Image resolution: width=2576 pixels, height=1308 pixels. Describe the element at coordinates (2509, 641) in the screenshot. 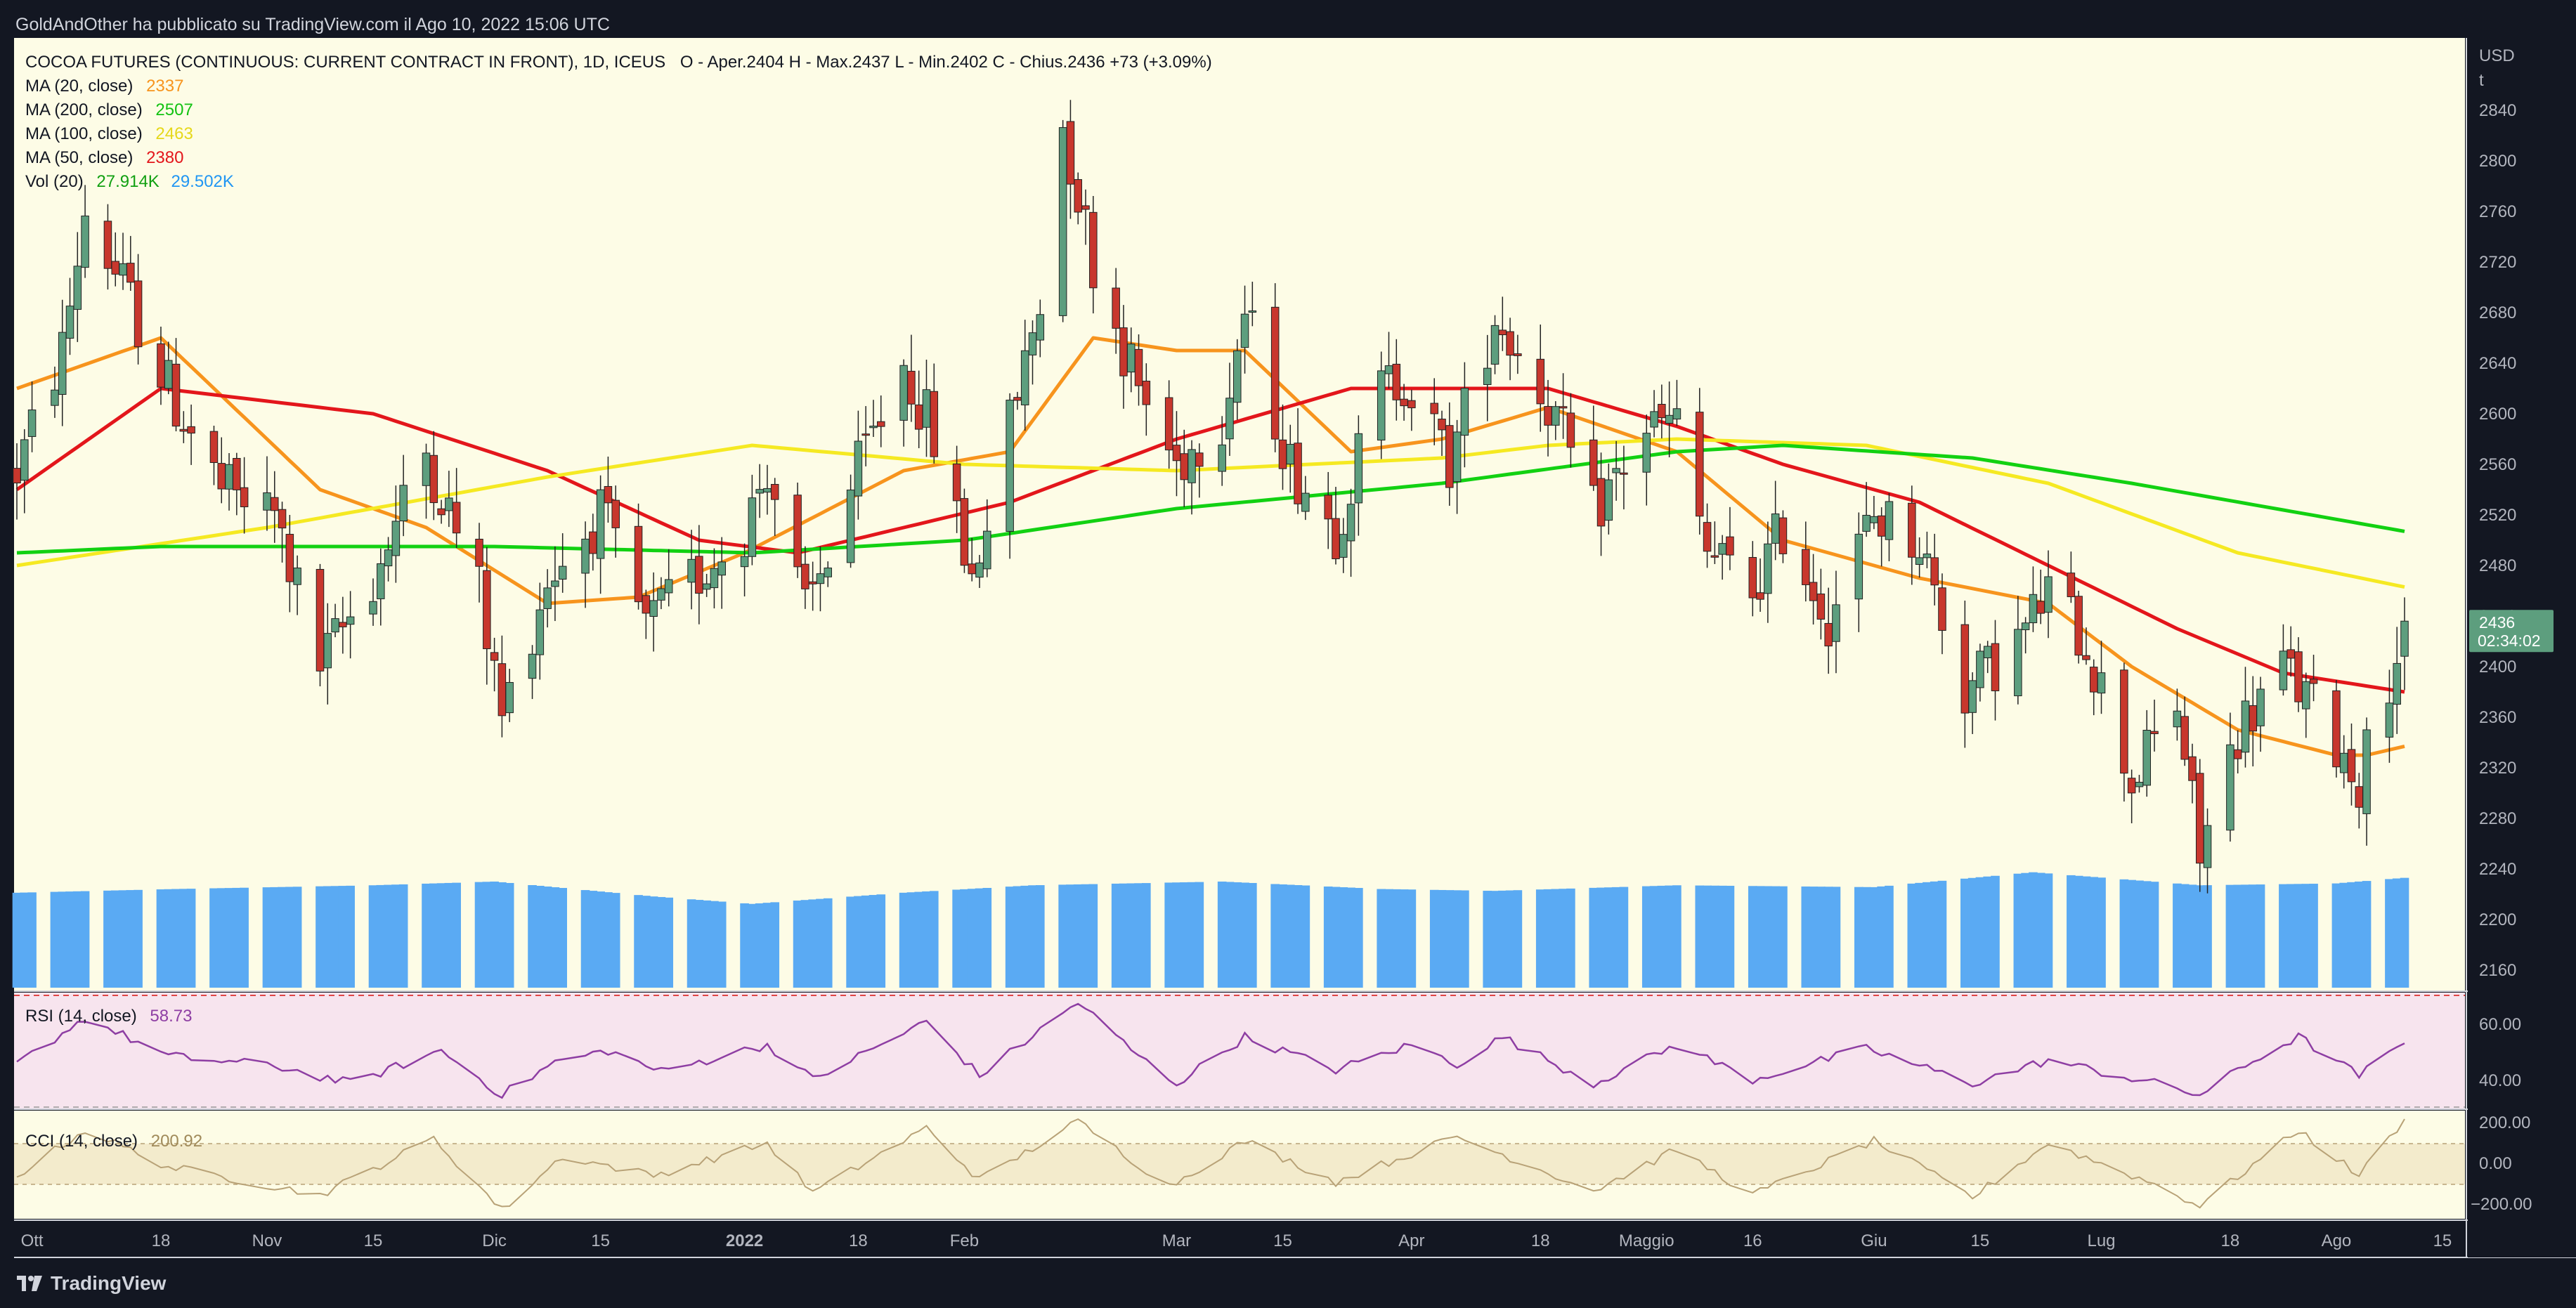

I see `countdown-timer: 02:34:02` at that location.